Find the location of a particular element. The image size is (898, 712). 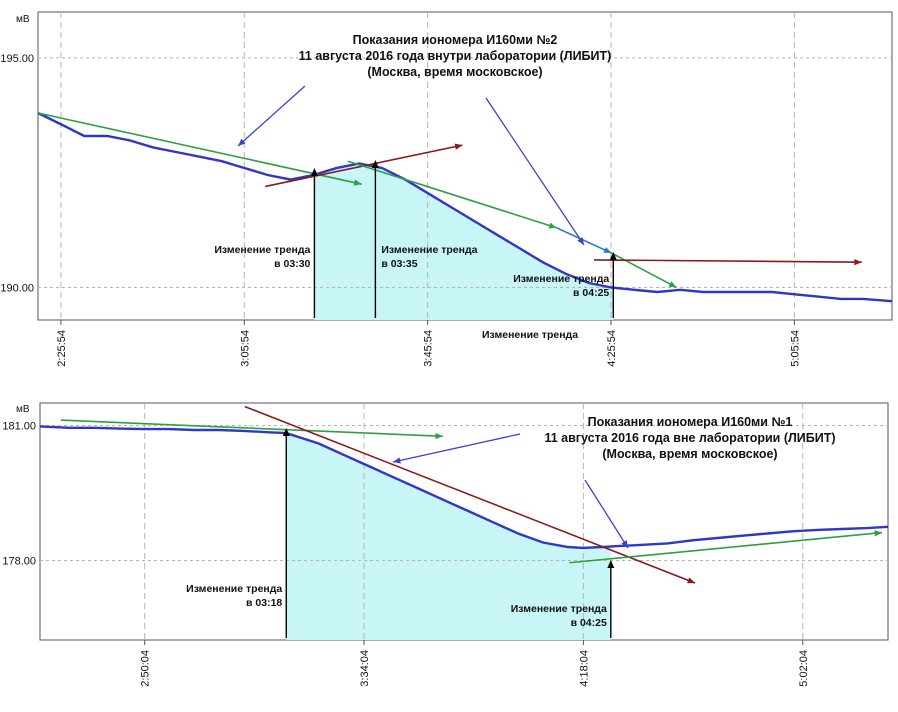

x-tick-label: 5:05:54 is located at coordinates (795, 348).